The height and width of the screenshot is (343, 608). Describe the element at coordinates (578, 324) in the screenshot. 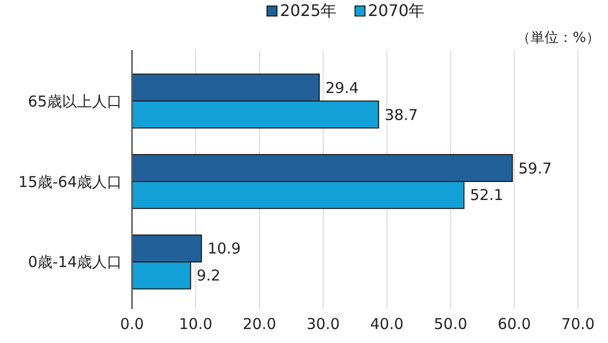

I see `x-tick-label: 70.0` at that location.